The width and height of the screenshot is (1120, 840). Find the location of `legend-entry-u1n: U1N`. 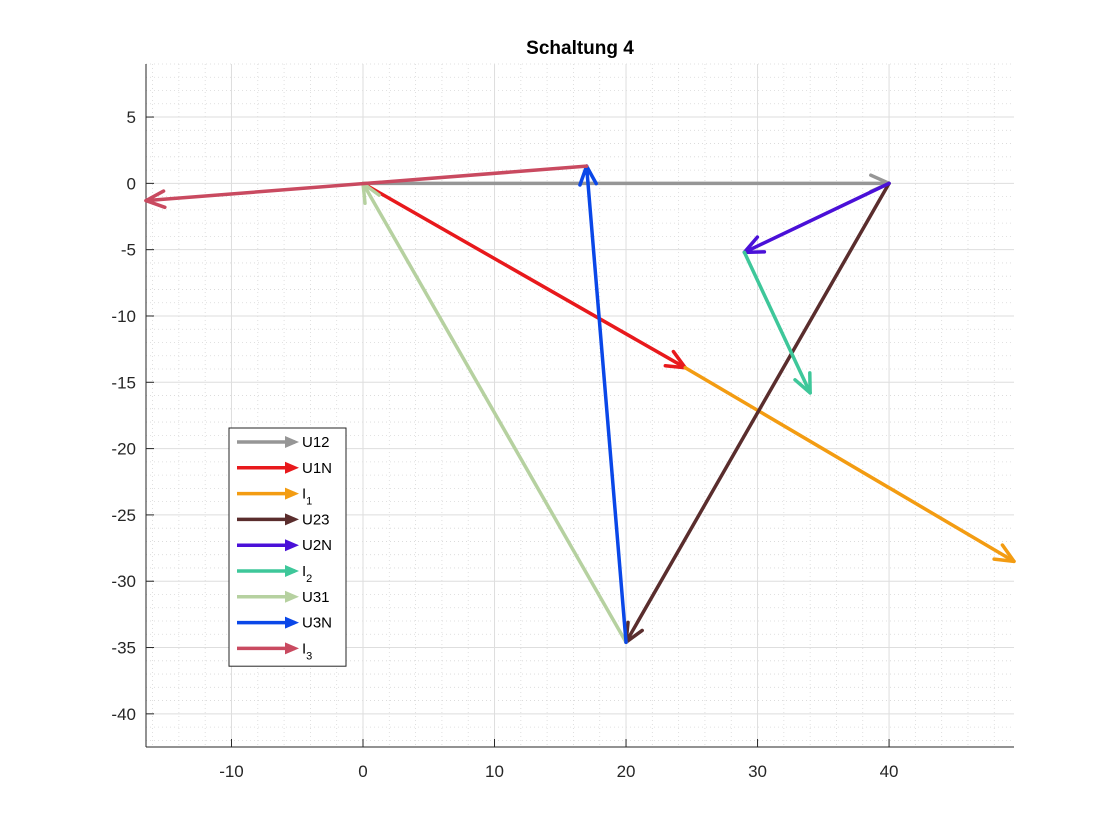

legend-entry-u1n: U1N is located at coordinates (284, 468).